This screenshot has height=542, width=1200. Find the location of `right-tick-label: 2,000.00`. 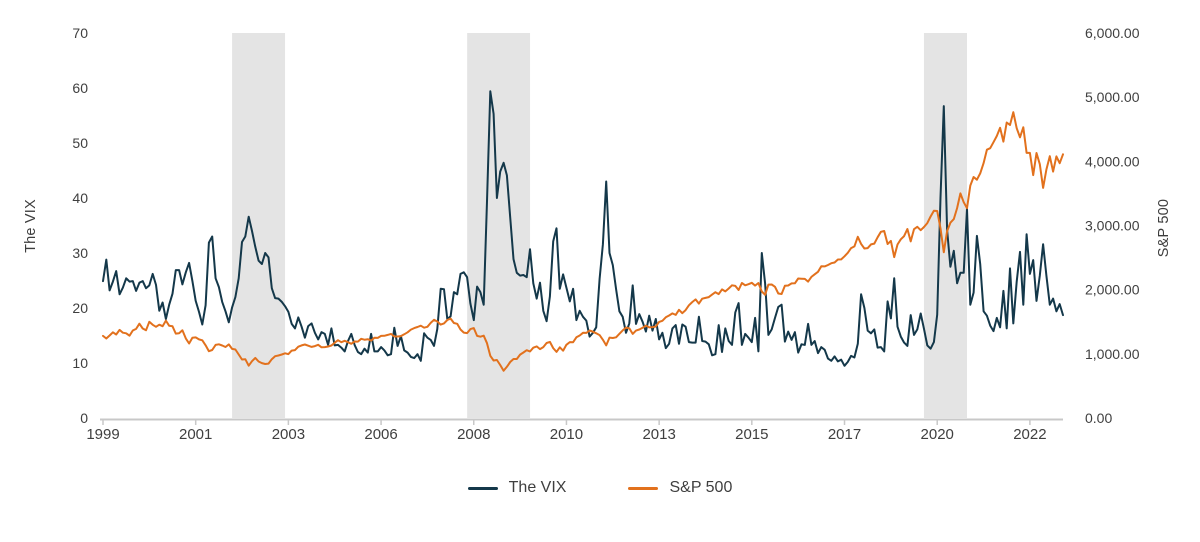

right-tick-label: 2,000.00 is located at coordinates (1112, 290).